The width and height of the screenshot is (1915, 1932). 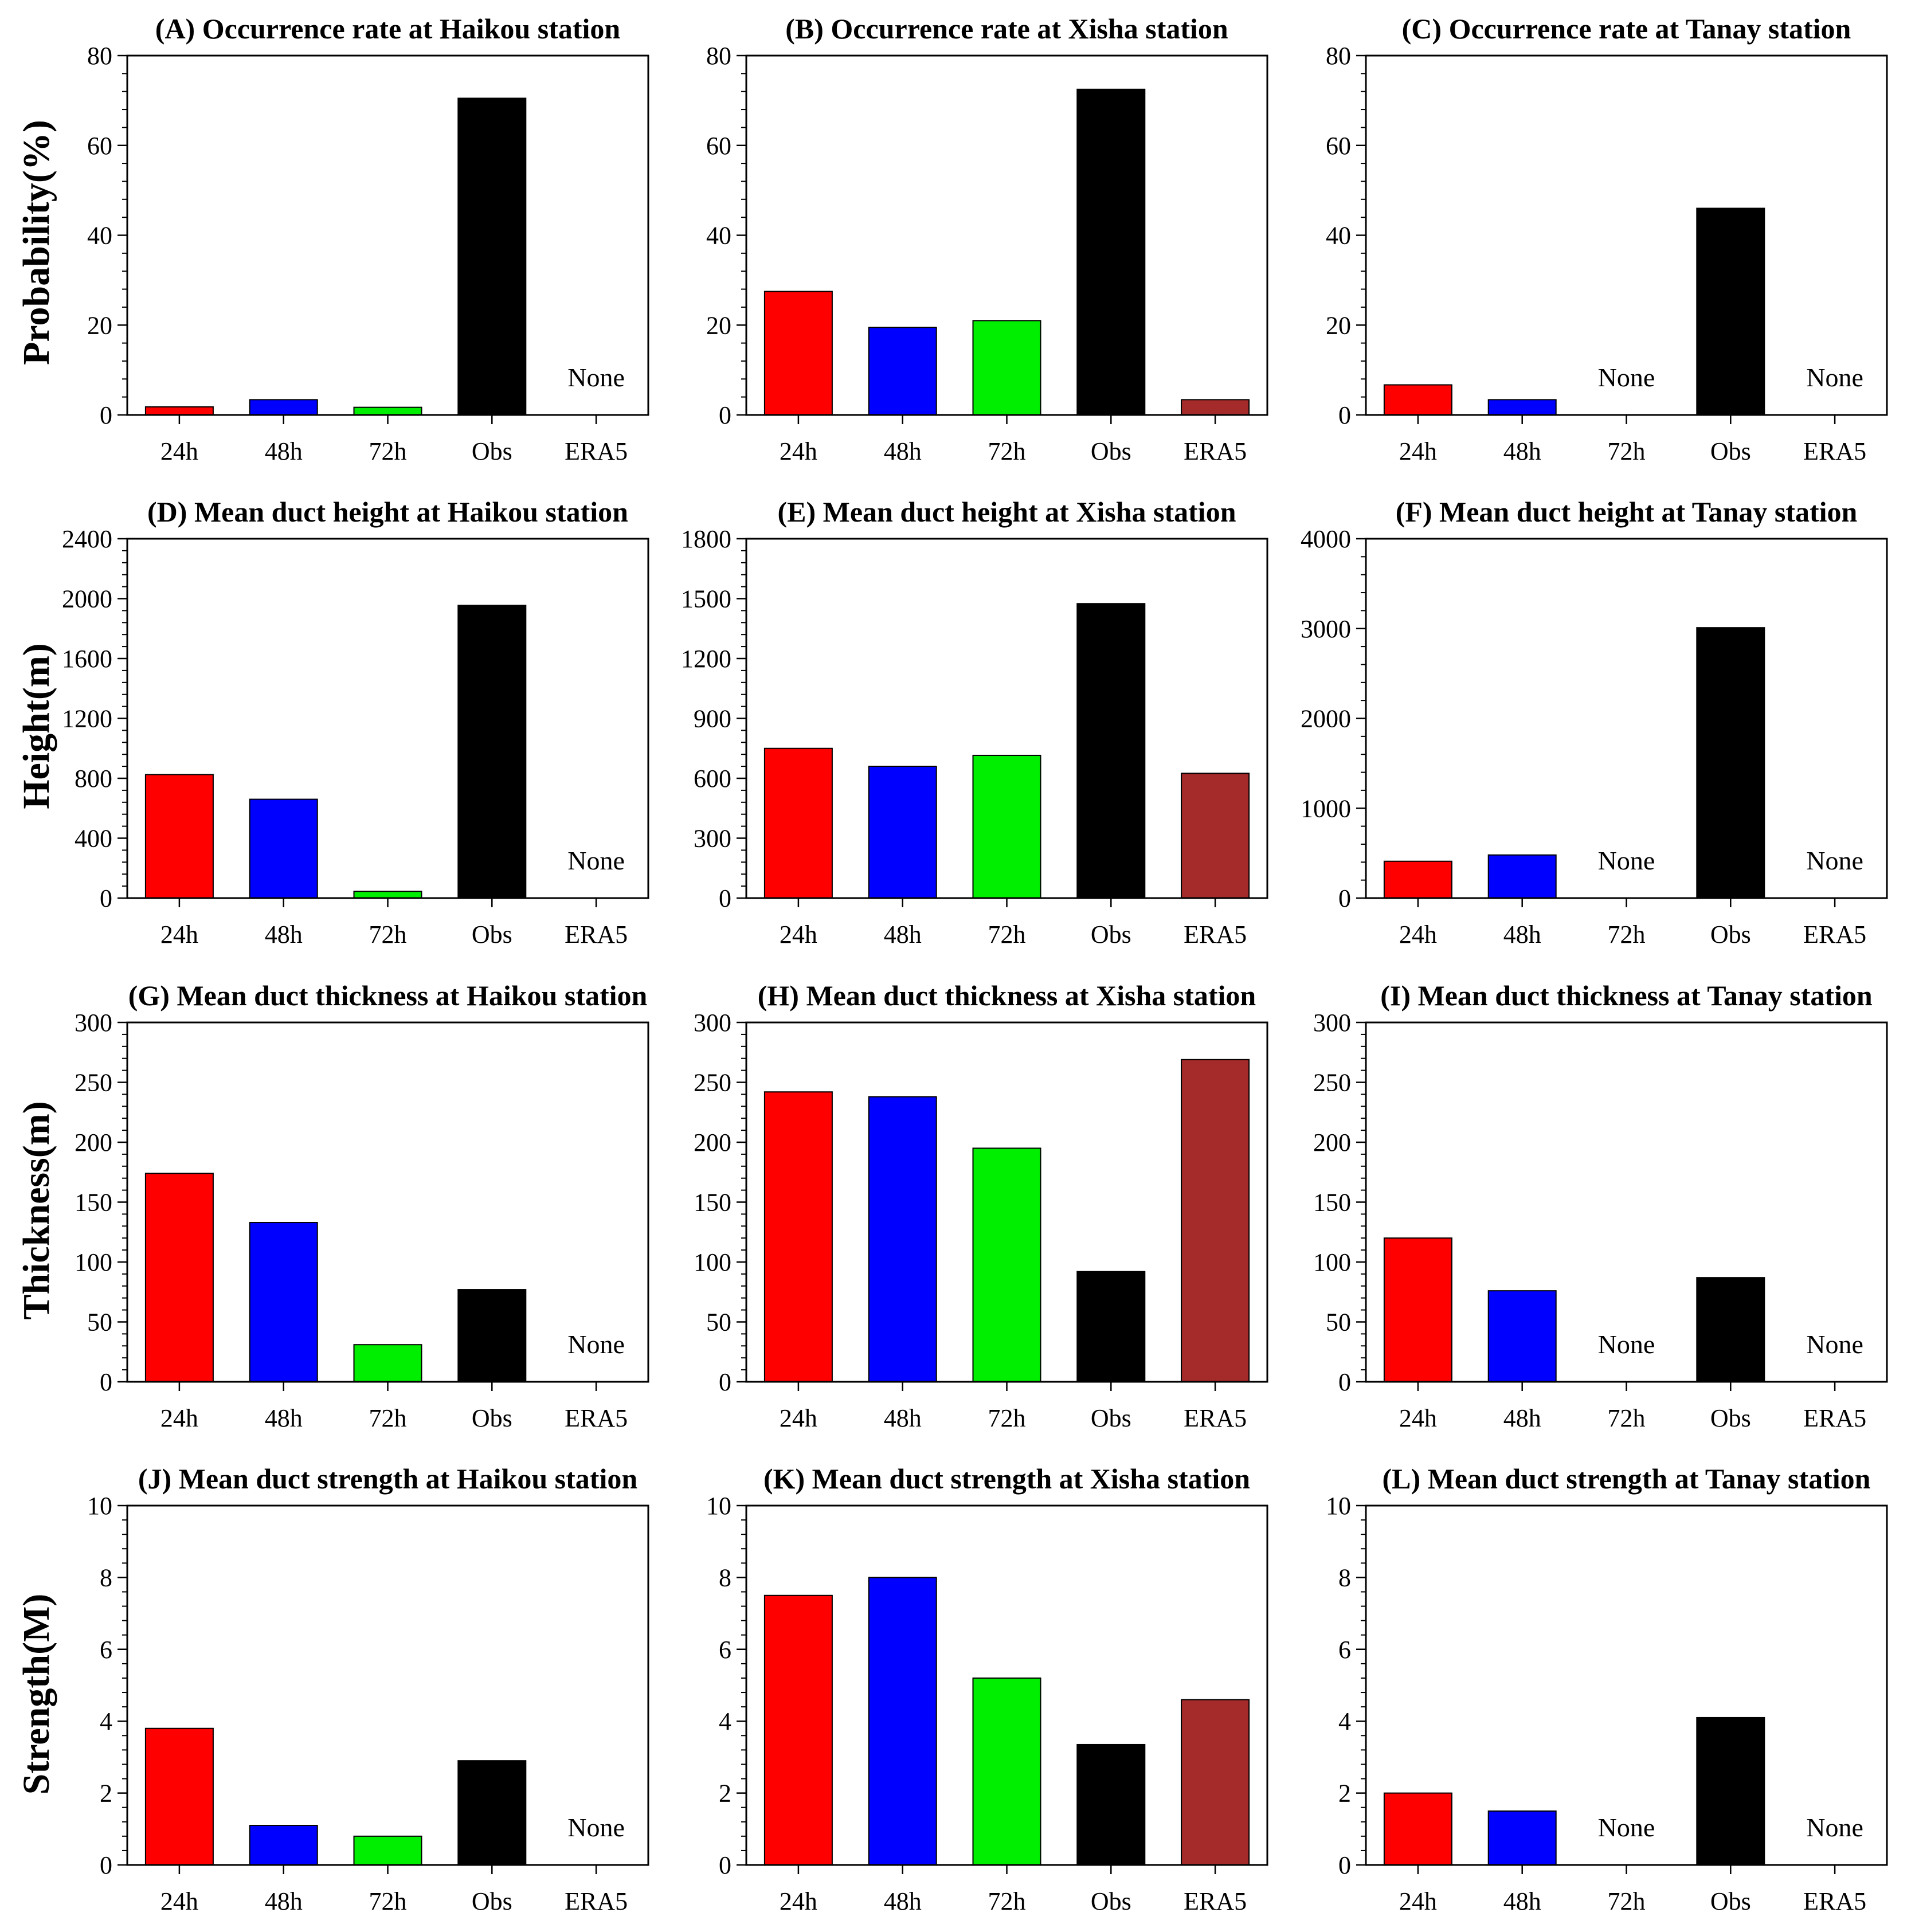 What do you see at coordinates (902, 371) in the screenshot?
I see `panel-2-bar-48h` at bounding box center [902, 371].